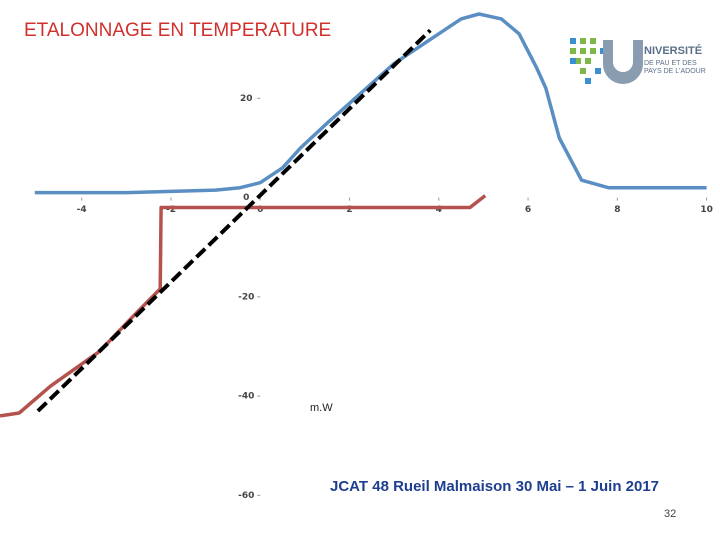 The width and height of the screenshot is (720, 545). What do you see at coordinates (171, 210) in the screenshot?
I see `x-tick-label: -2` at bounding box center [171, 210].